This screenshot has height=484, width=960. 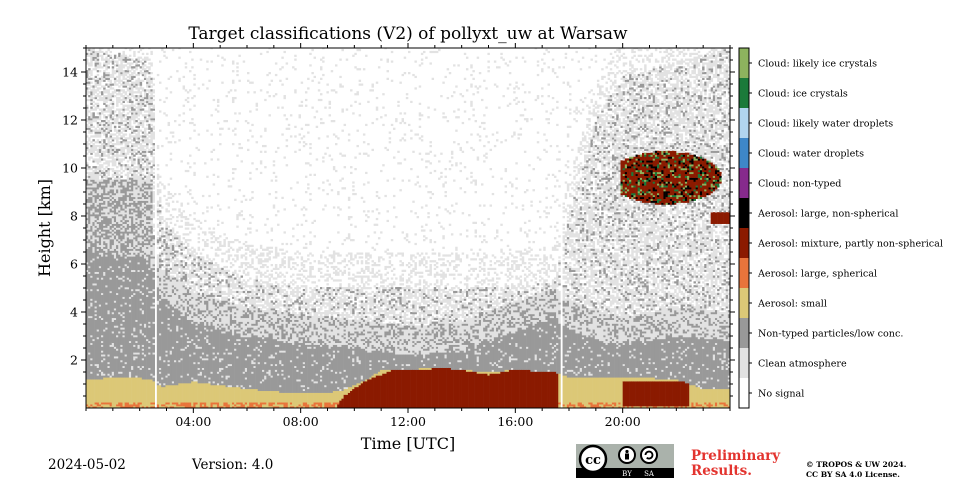 I want to click on by-label: BY, so click(x=627, y=474).